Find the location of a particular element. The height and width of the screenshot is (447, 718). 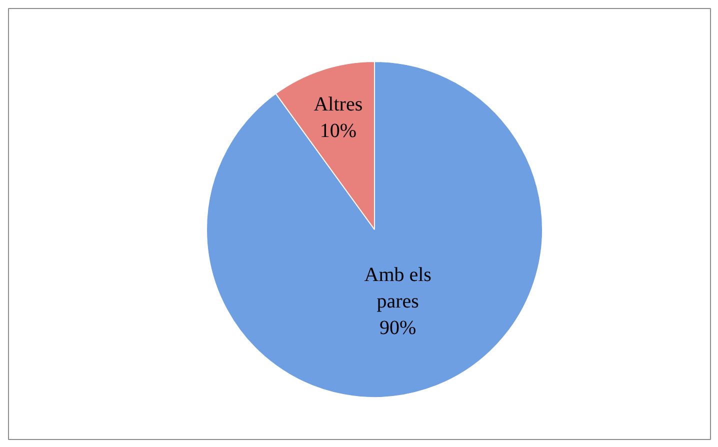

data-label: 90% is located at coordinates (398, 327).